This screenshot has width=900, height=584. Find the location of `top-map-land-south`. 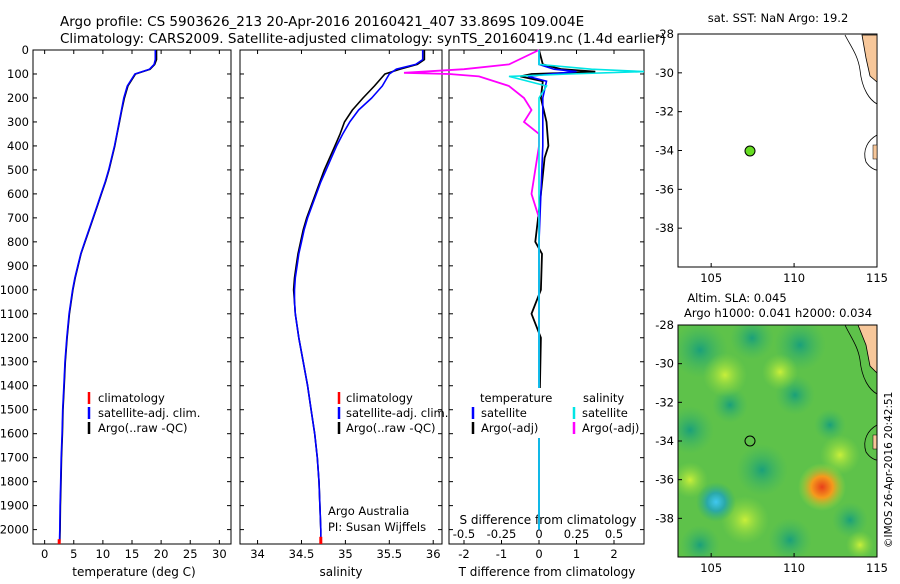

top-map-land-south is located at coordinates (871, 152).